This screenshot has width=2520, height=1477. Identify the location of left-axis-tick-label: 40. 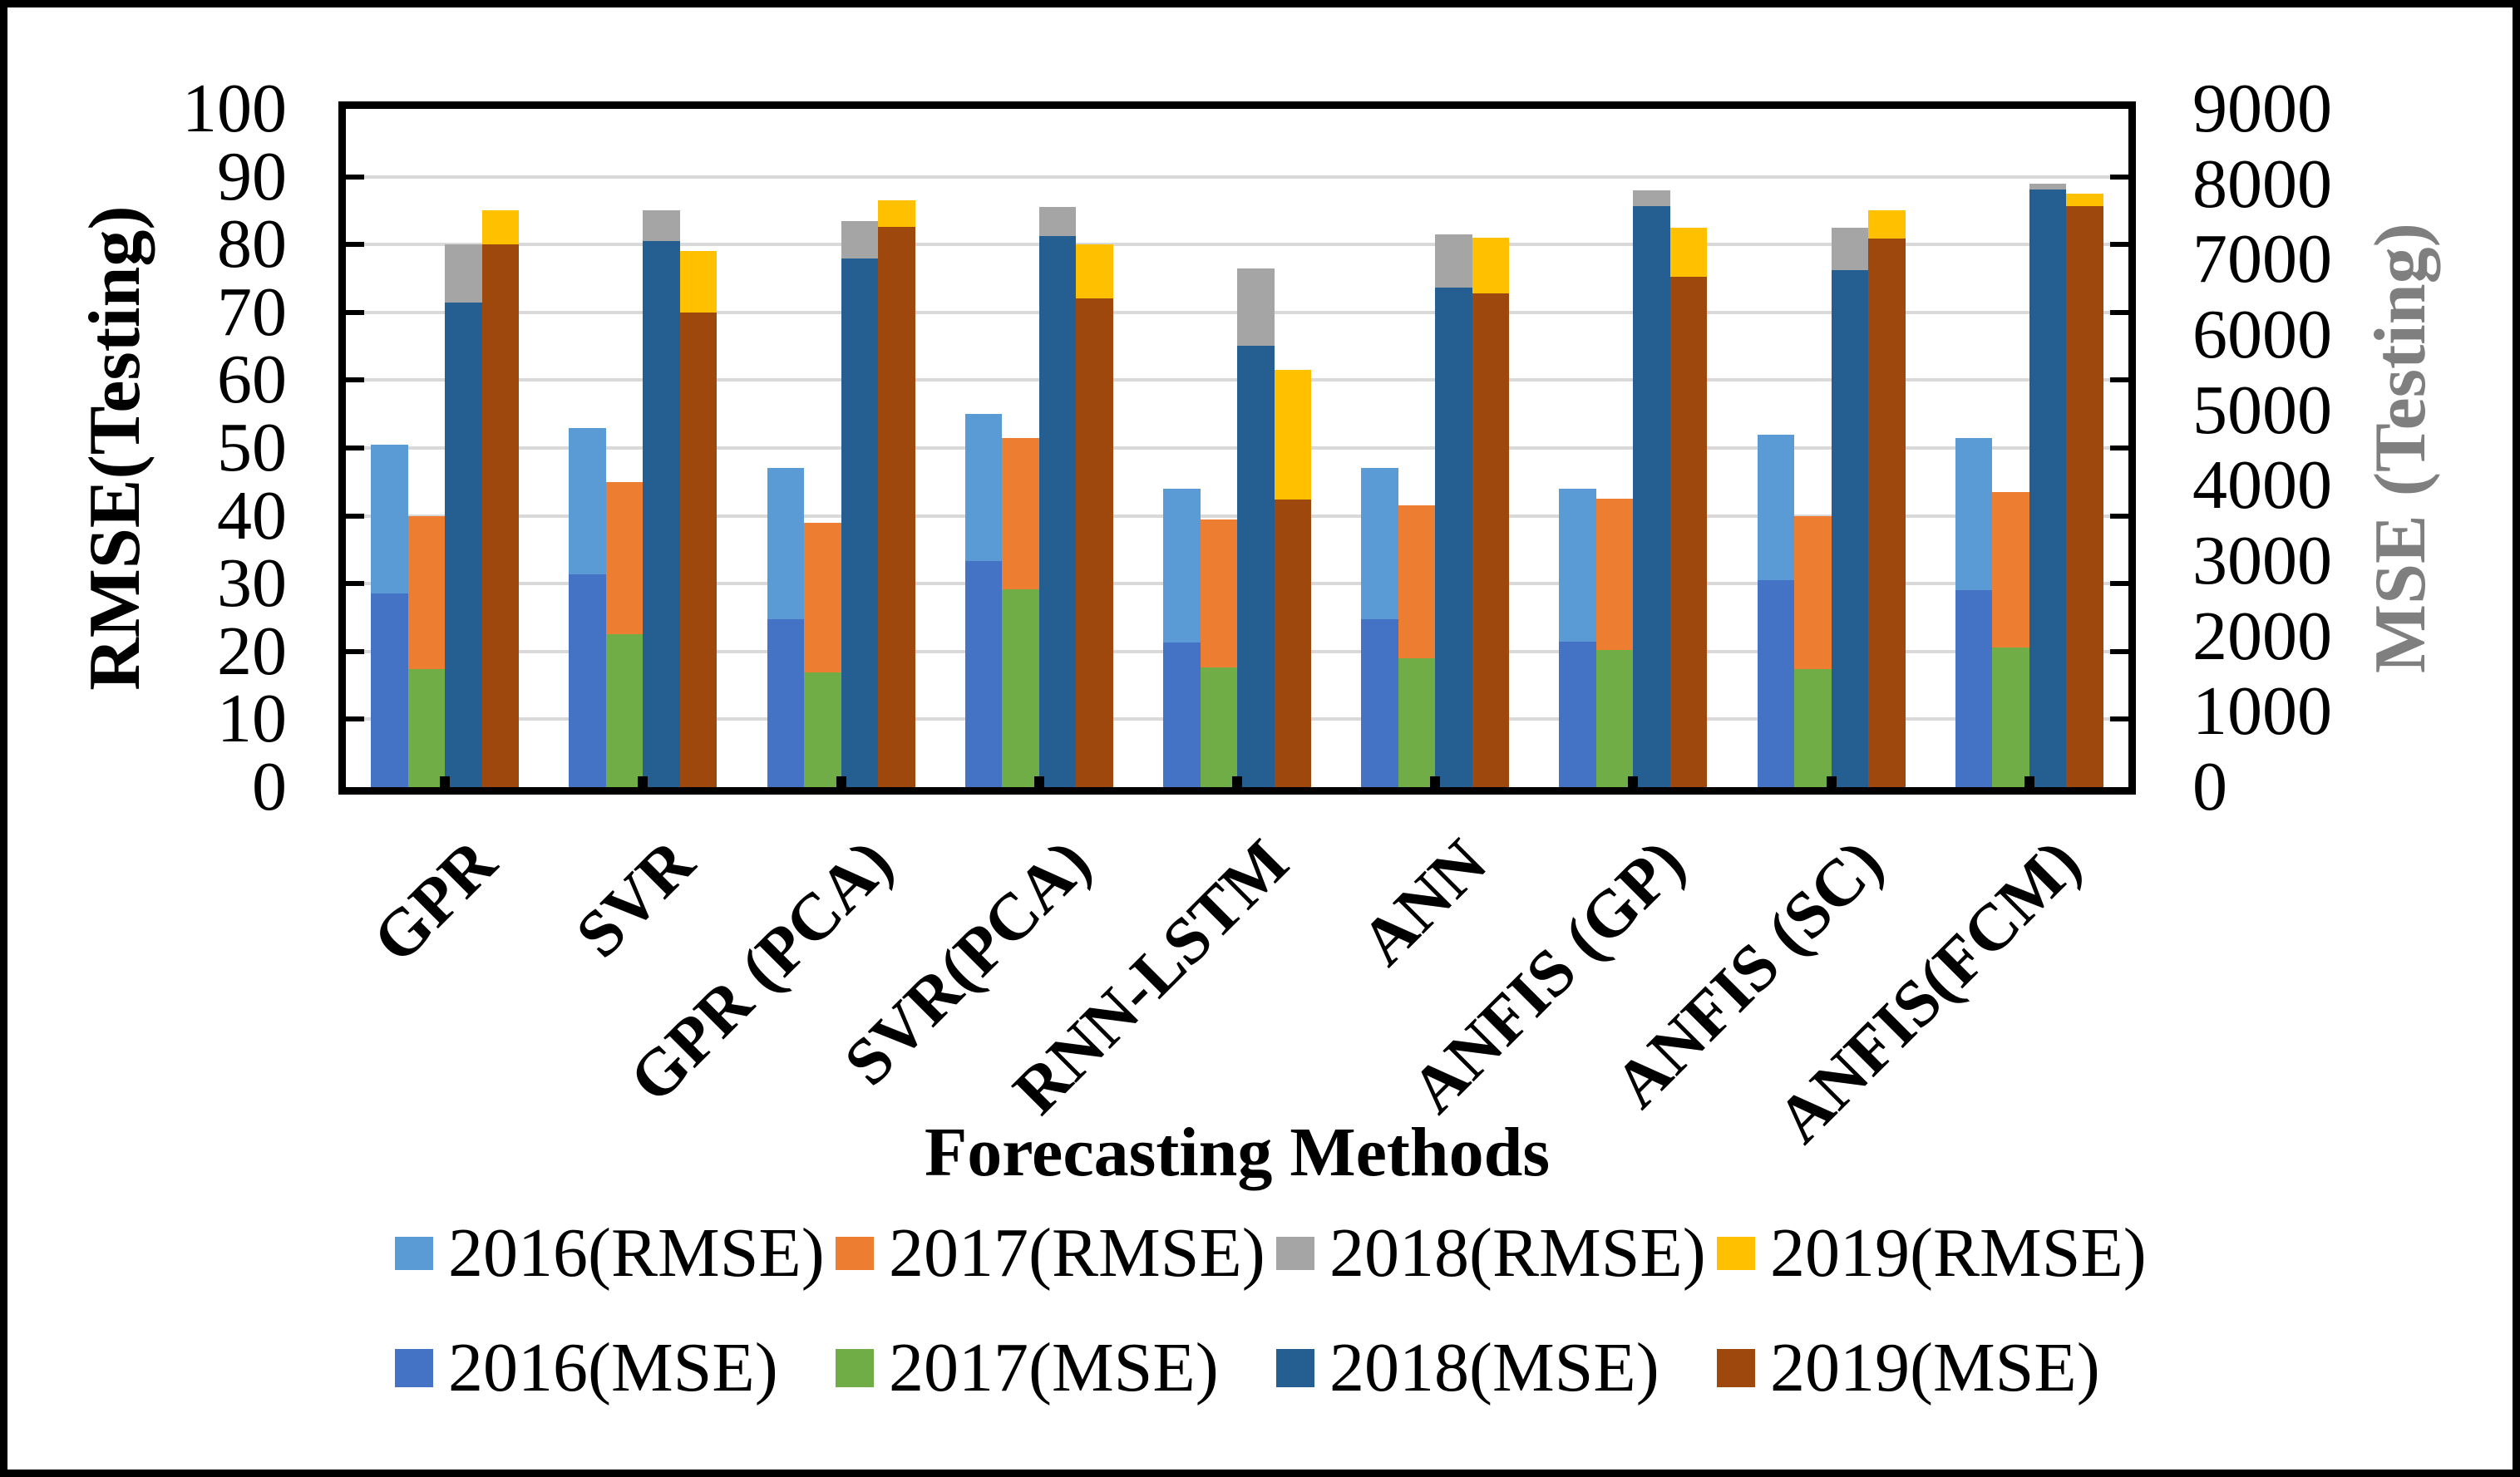
(252, 515).